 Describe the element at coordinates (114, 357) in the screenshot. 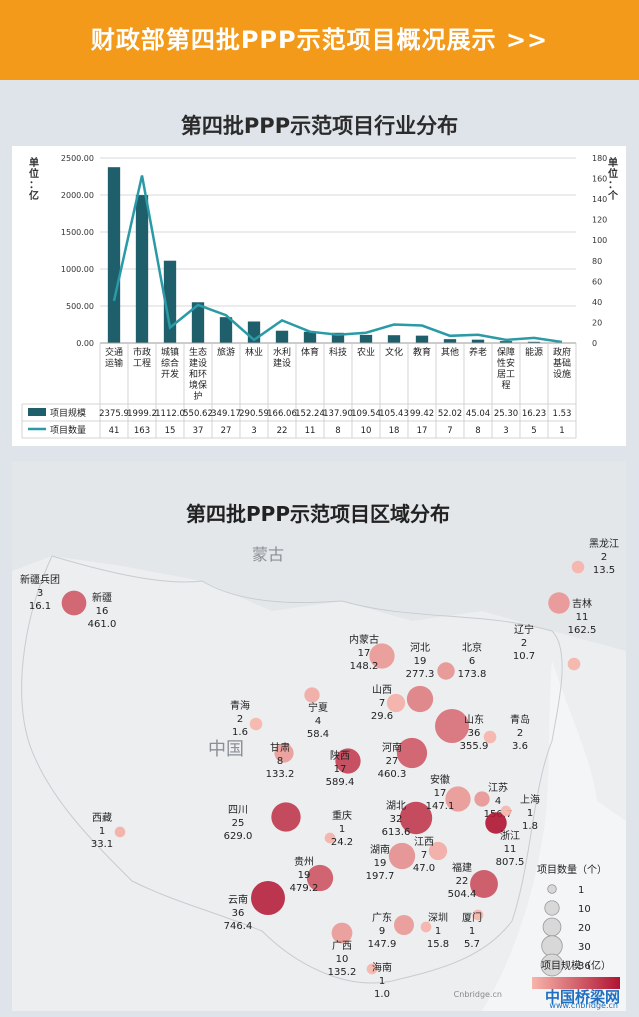

I see `category-label: 交通运输` at that location.